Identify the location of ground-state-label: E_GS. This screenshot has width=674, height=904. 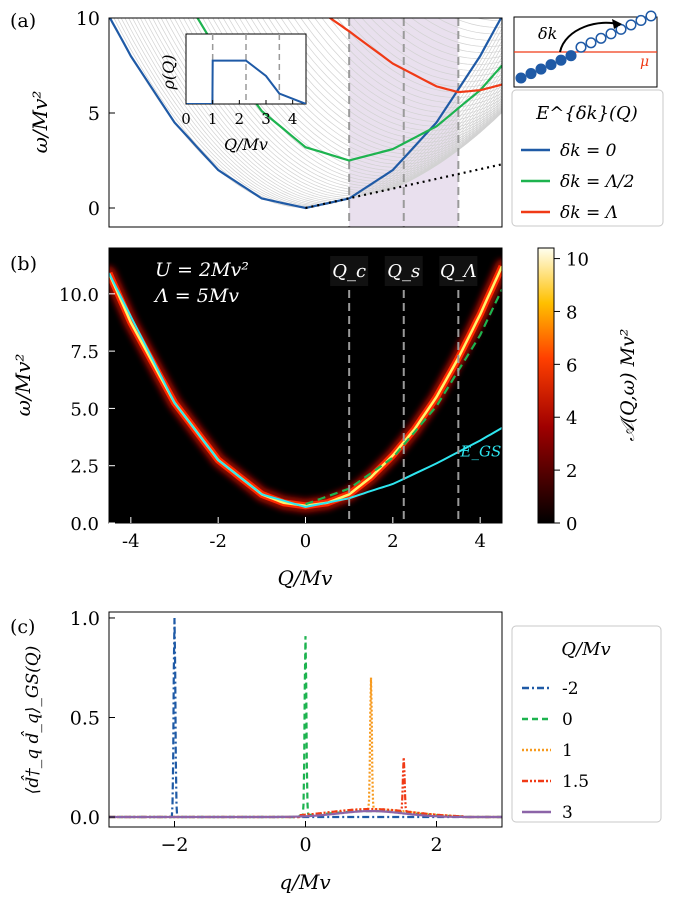
(481, 452).